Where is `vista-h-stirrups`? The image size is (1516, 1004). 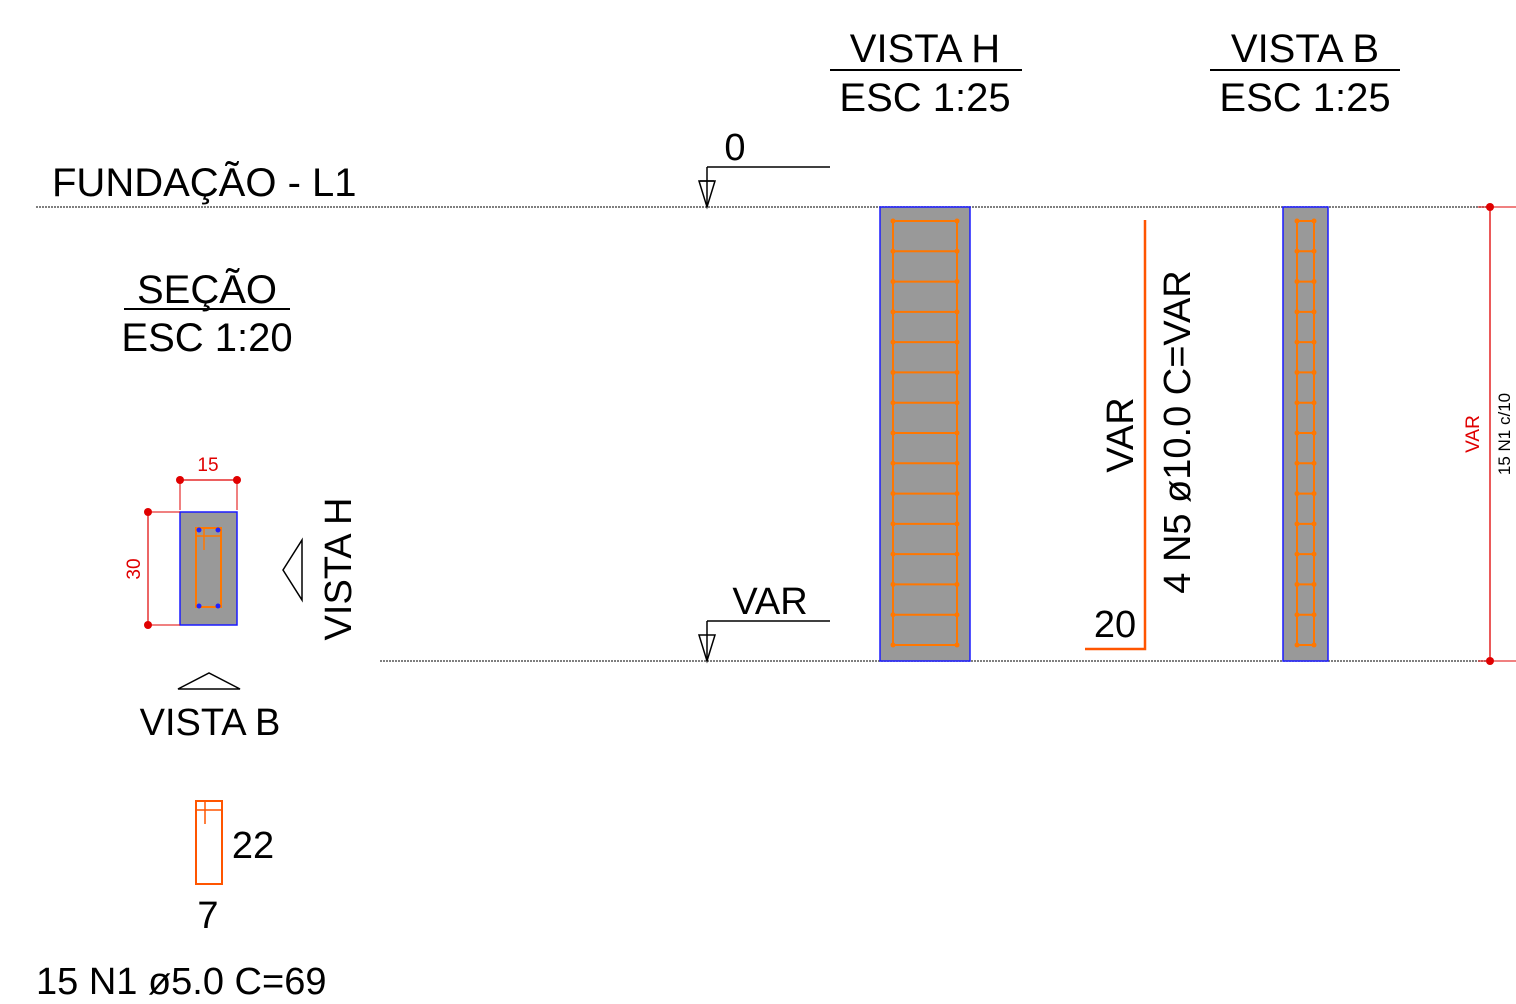
vista-h-stirrups is located at coordinates (925, 433).